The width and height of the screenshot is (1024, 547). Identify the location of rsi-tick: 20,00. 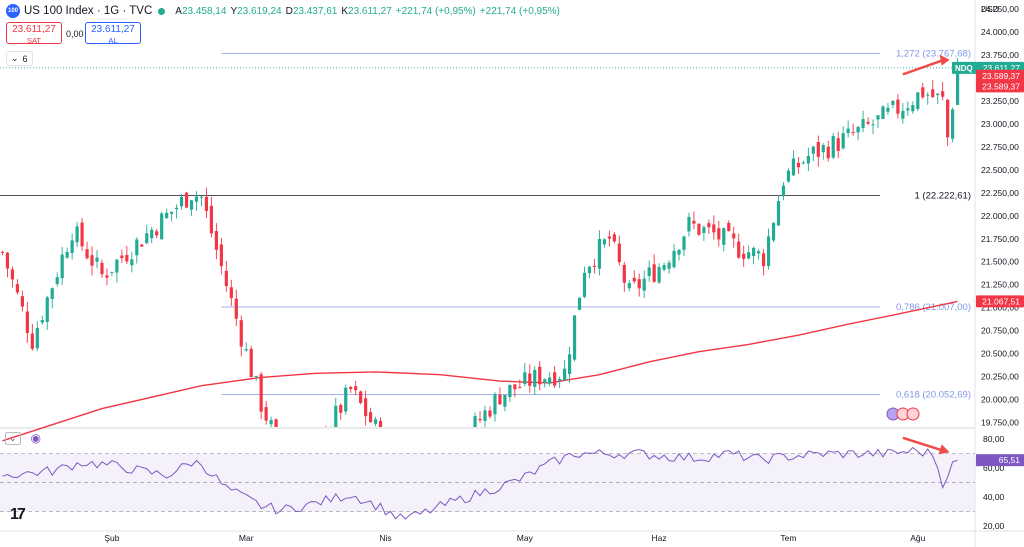
(994, 526).